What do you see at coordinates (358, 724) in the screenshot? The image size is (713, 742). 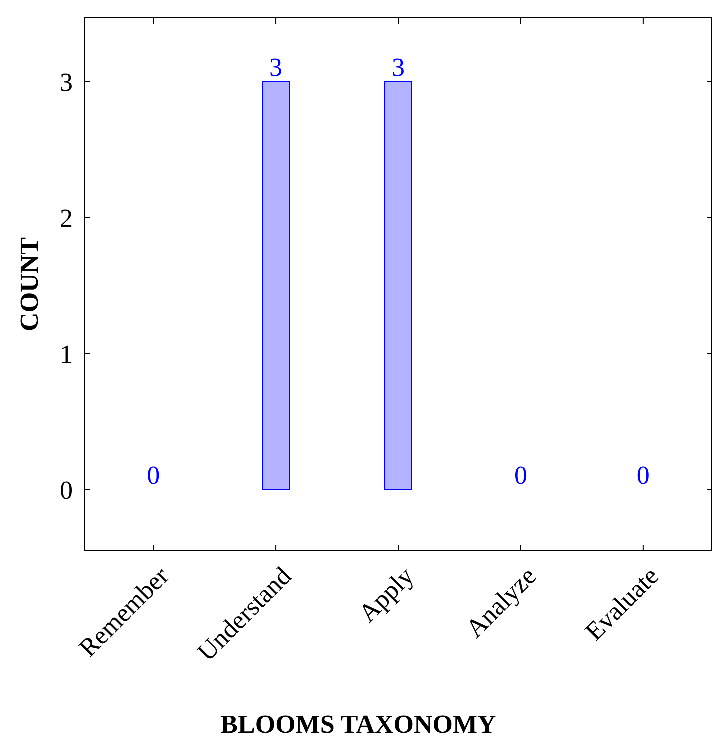 I see `x-axis-title: BLOOMS TAXONOMY` at bounding box center [358, 724].